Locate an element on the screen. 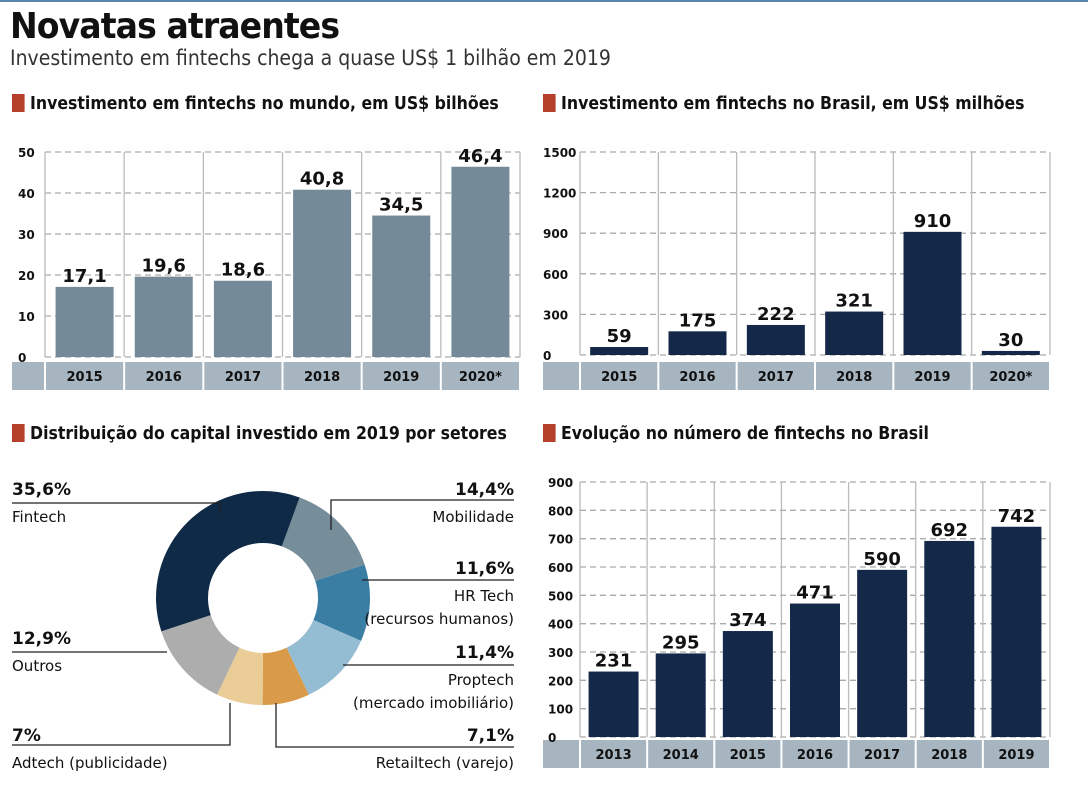 Image resolution: width=1088 pixels, height=800 pixels. y-tick-label: 1200 is located at coordinates (559, 194).